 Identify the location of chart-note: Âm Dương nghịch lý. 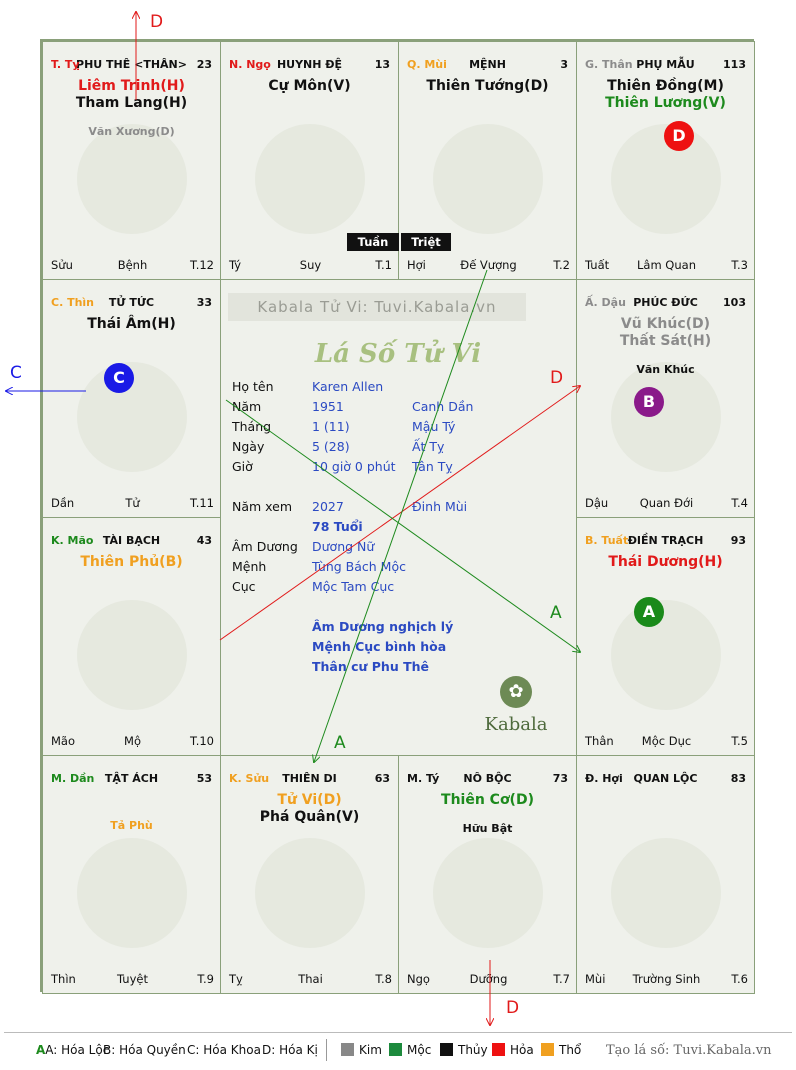
(383, 626).